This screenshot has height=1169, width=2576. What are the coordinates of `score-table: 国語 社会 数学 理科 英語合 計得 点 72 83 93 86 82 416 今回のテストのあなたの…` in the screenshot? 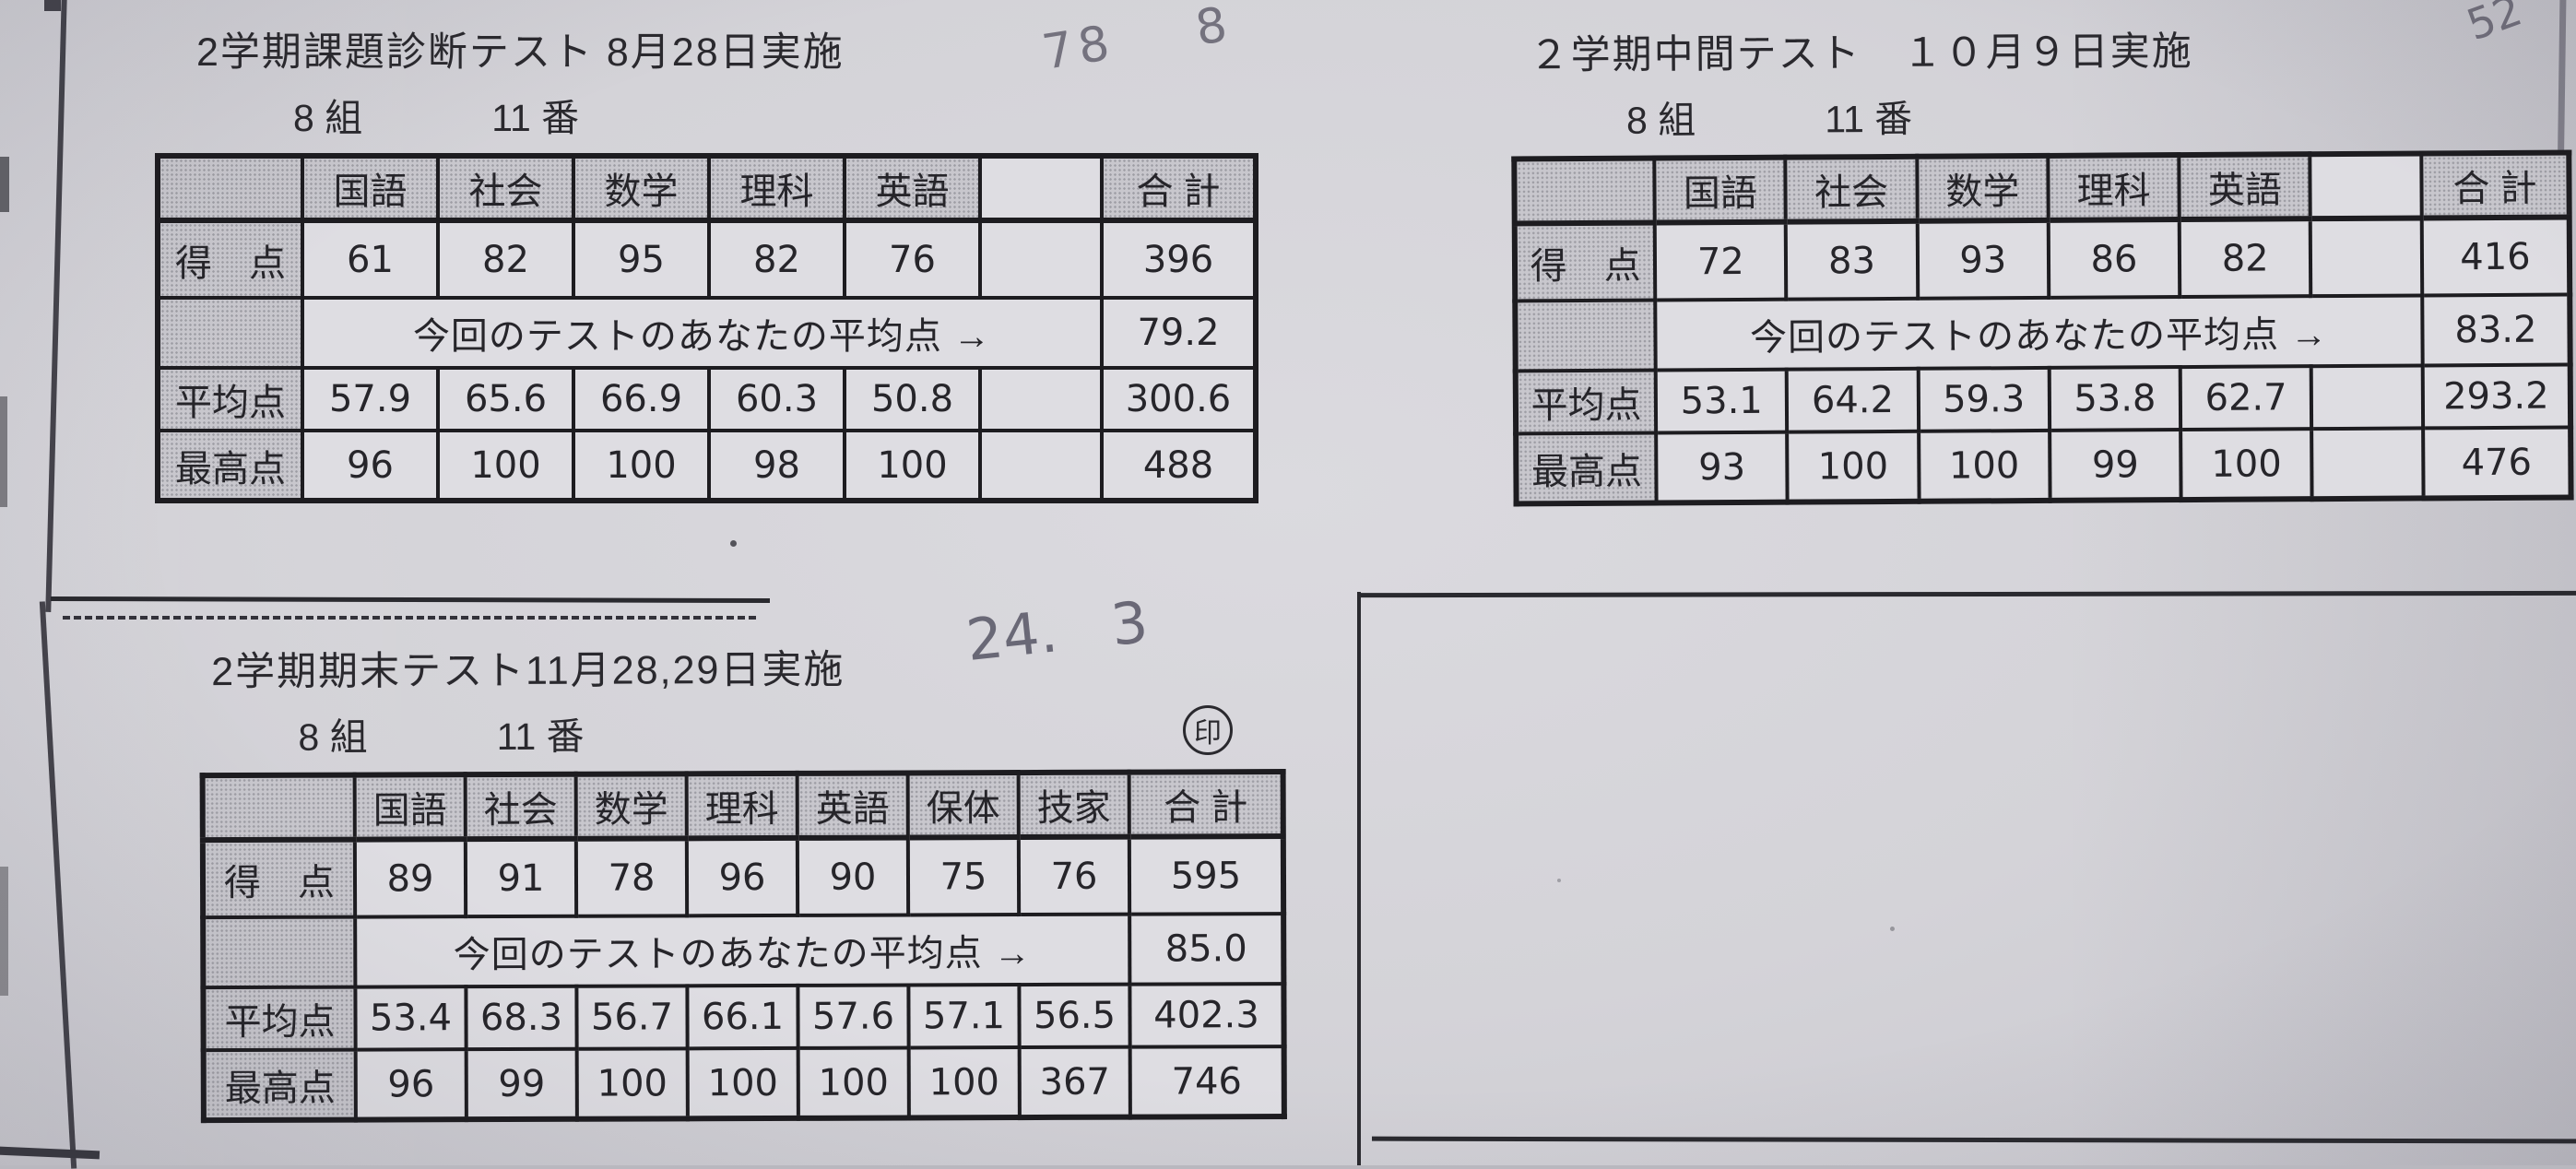 It's located at (2042, 328).